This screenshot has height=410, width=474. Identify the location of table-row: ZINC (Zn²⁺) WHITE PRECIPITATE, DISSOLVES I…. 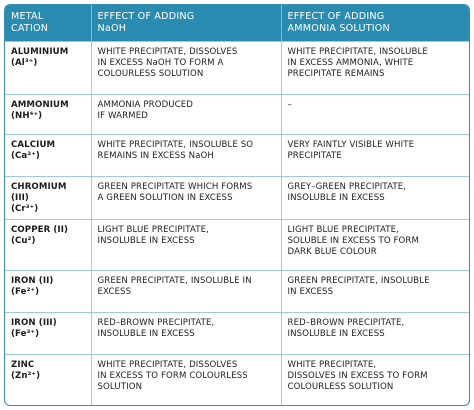
(237, 379).